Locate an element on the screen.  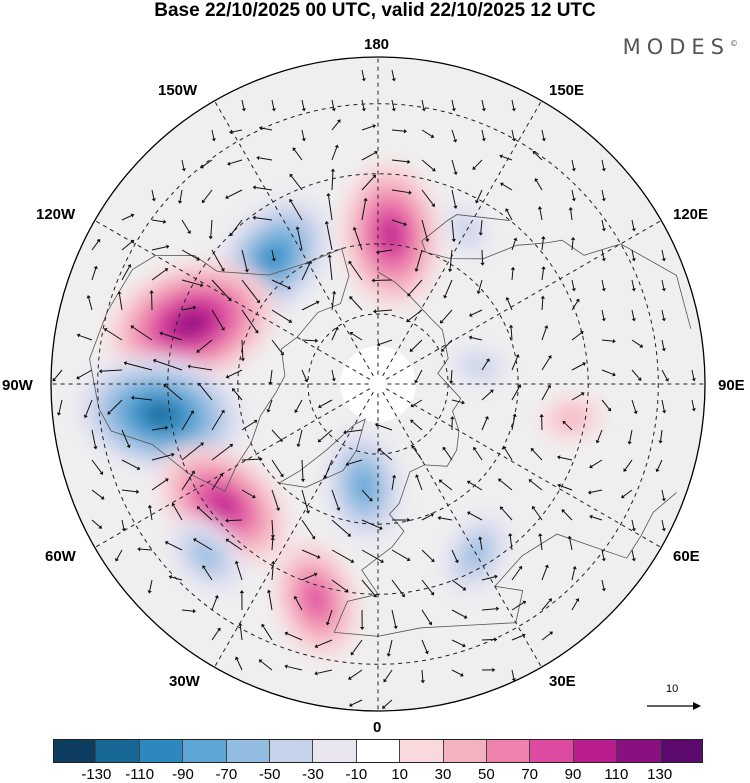
brand-mark: © is located at coordinates (734, 43).